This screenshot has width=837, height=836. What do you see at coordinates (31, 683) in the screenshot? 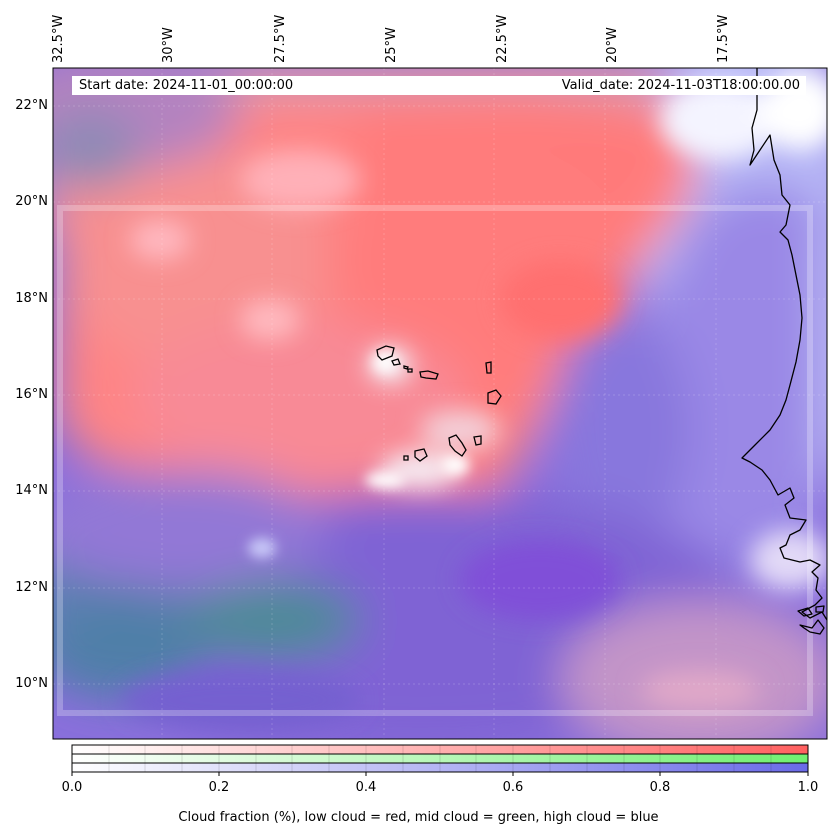
I see `lat-tick-label: 10°N` at bounding box center [31, 683].